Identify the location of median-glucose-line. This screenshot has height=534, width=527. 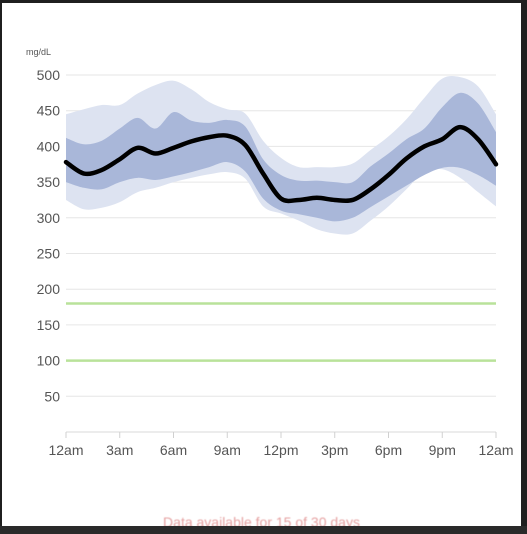
(281, 164).